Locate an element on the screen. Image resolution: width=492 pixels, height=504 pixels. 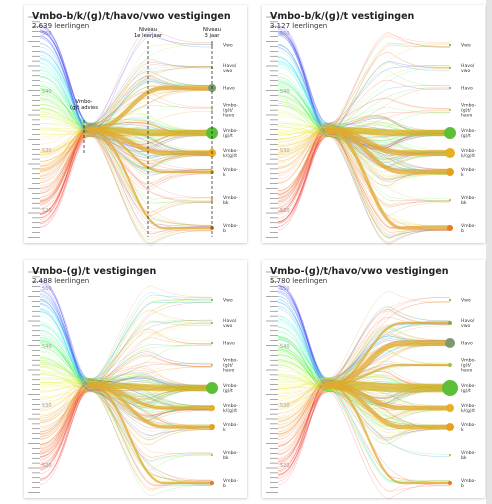
main-flow is located at coordinates (389, 434).